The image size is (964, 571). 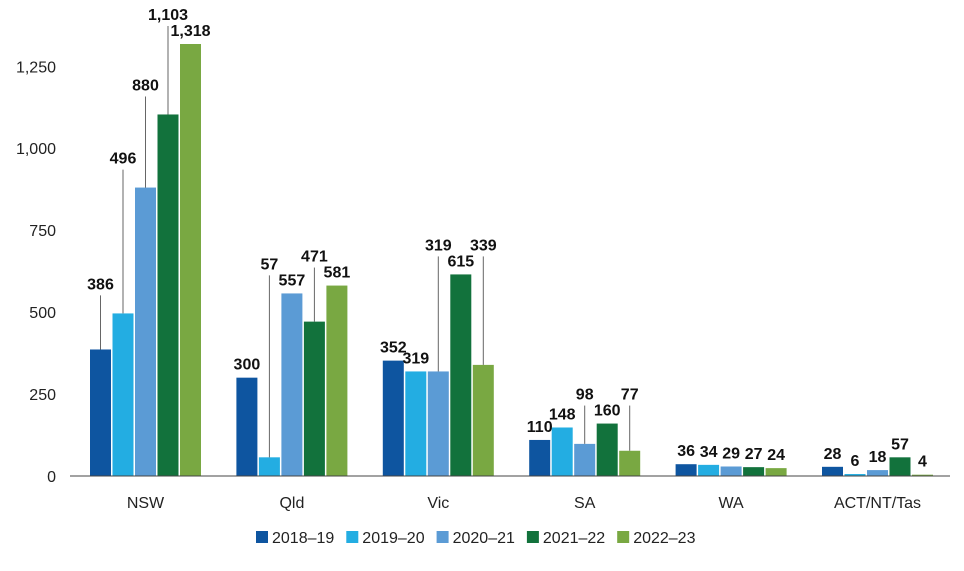 What do you see at coordinates (776, 455) in the screenshot?
I see `data-label: 24` at bounding box center [776, 455].